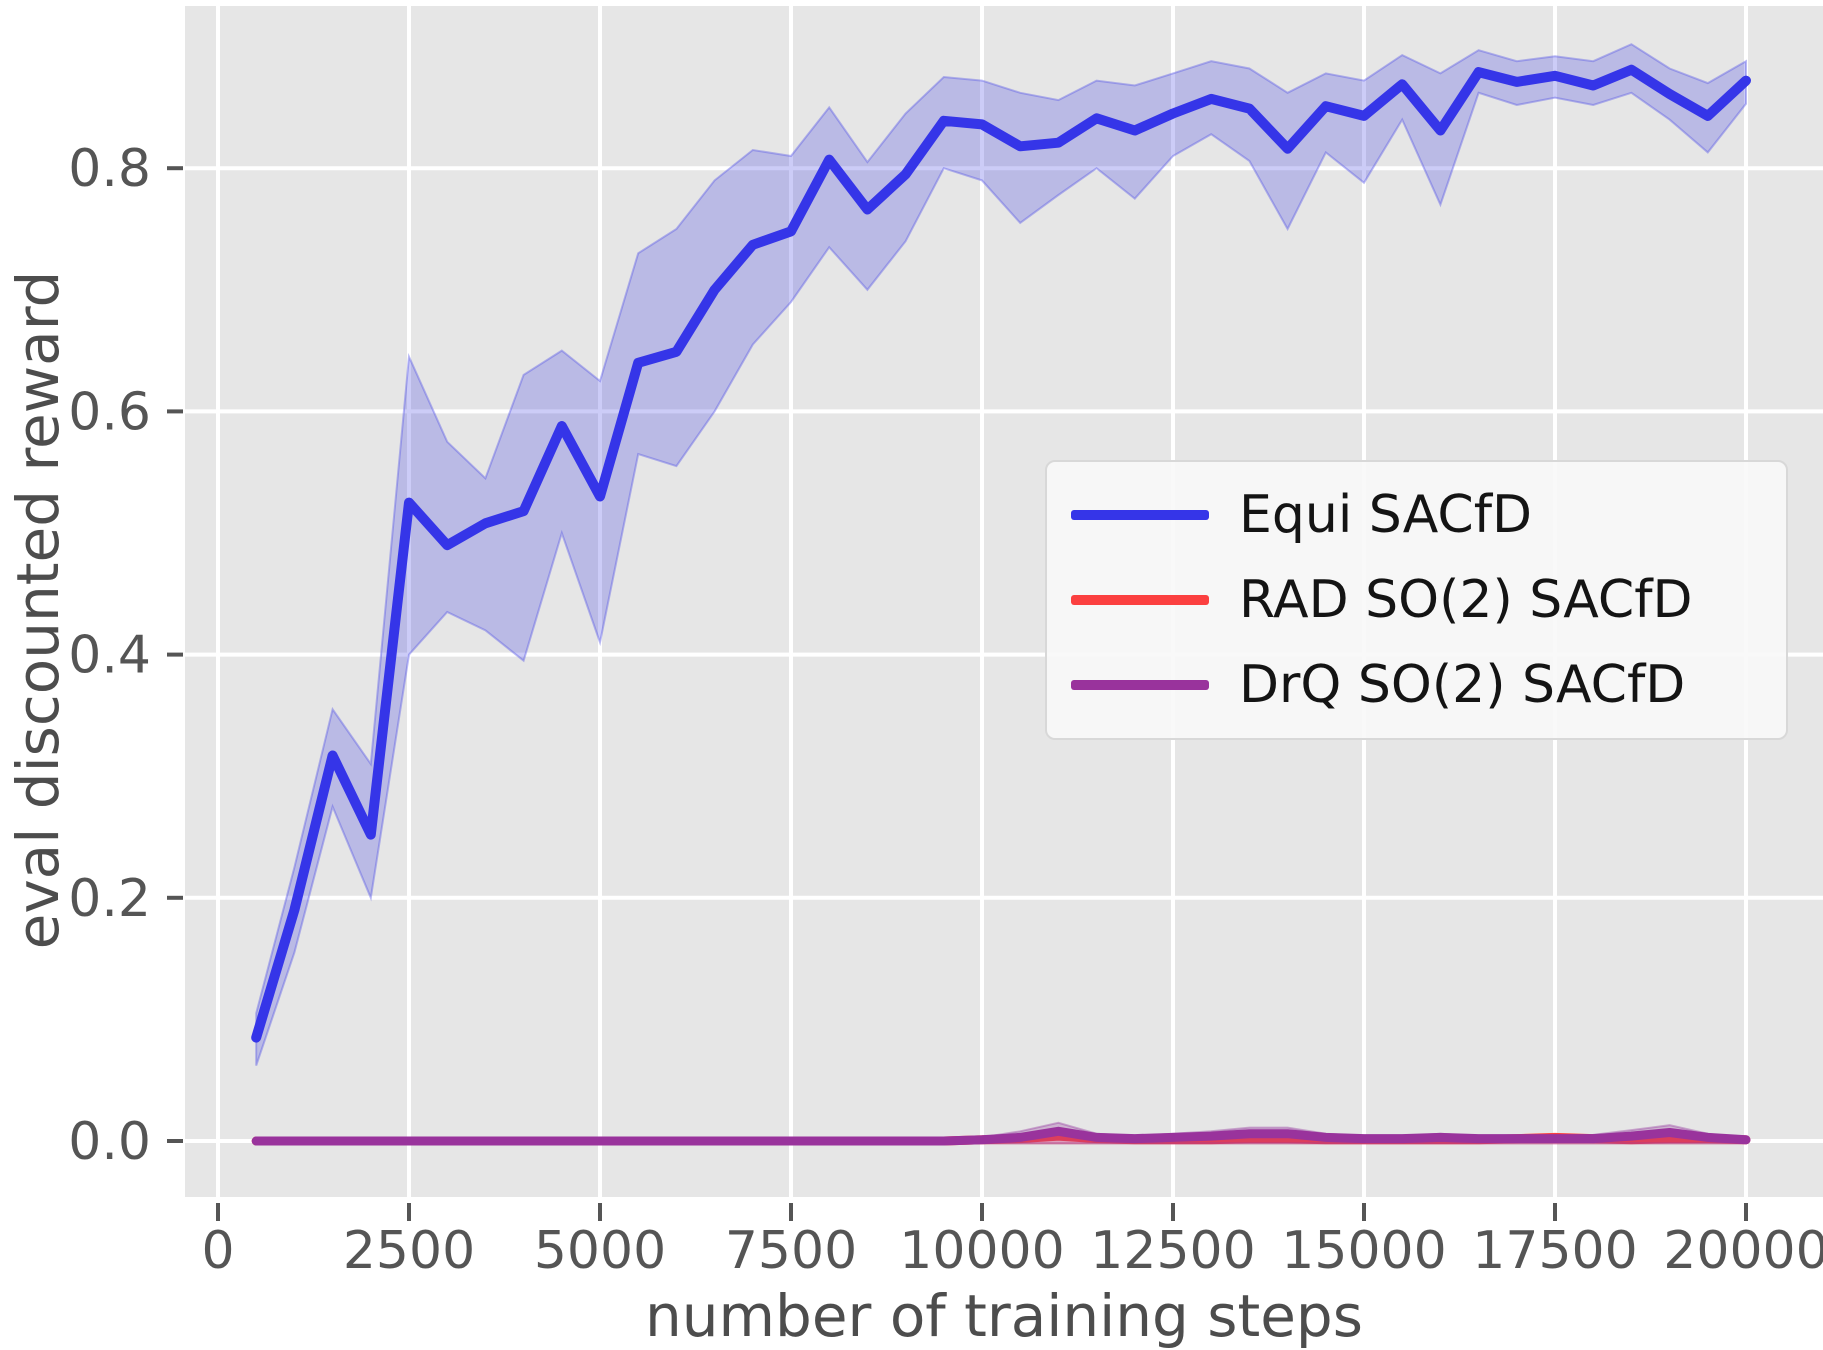  Describe the element at coordinates (1140, 685) in the screenshot. I see `legend-line-sample-drq` at that location.